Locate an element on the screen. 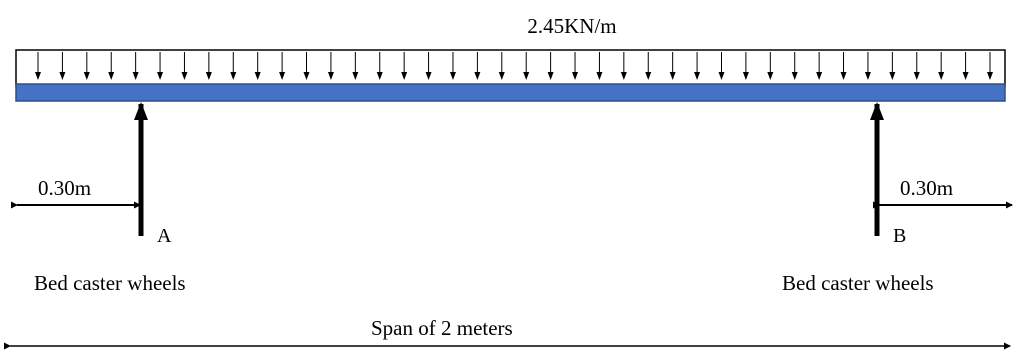 The width and height of the screenshot is (1016, 352). right-offset-label: 0.30m is located at coordinates (926, 188).